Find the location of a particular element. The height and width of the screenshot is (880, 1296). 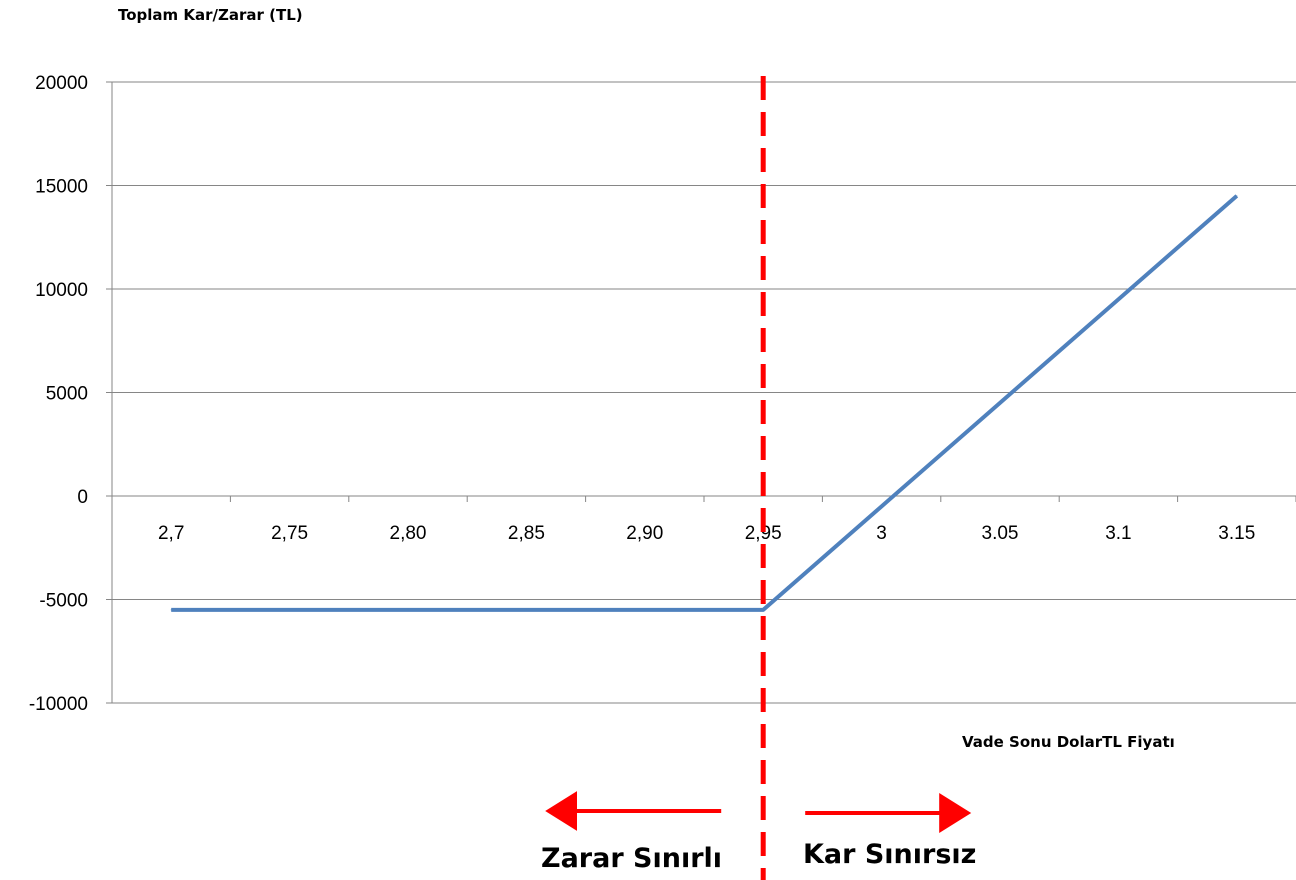

x-tick-label: 3 is located at coordinates (881, 533).